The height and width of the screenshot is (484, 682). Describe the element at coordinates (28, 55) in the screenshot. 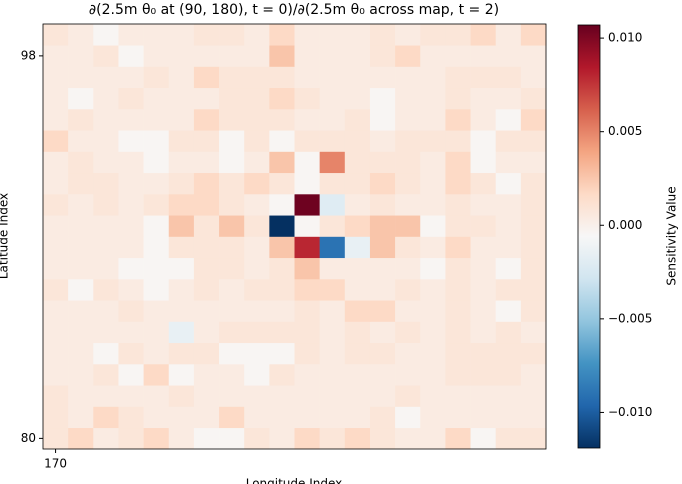

I see `y-tick-label: 98` at that location.